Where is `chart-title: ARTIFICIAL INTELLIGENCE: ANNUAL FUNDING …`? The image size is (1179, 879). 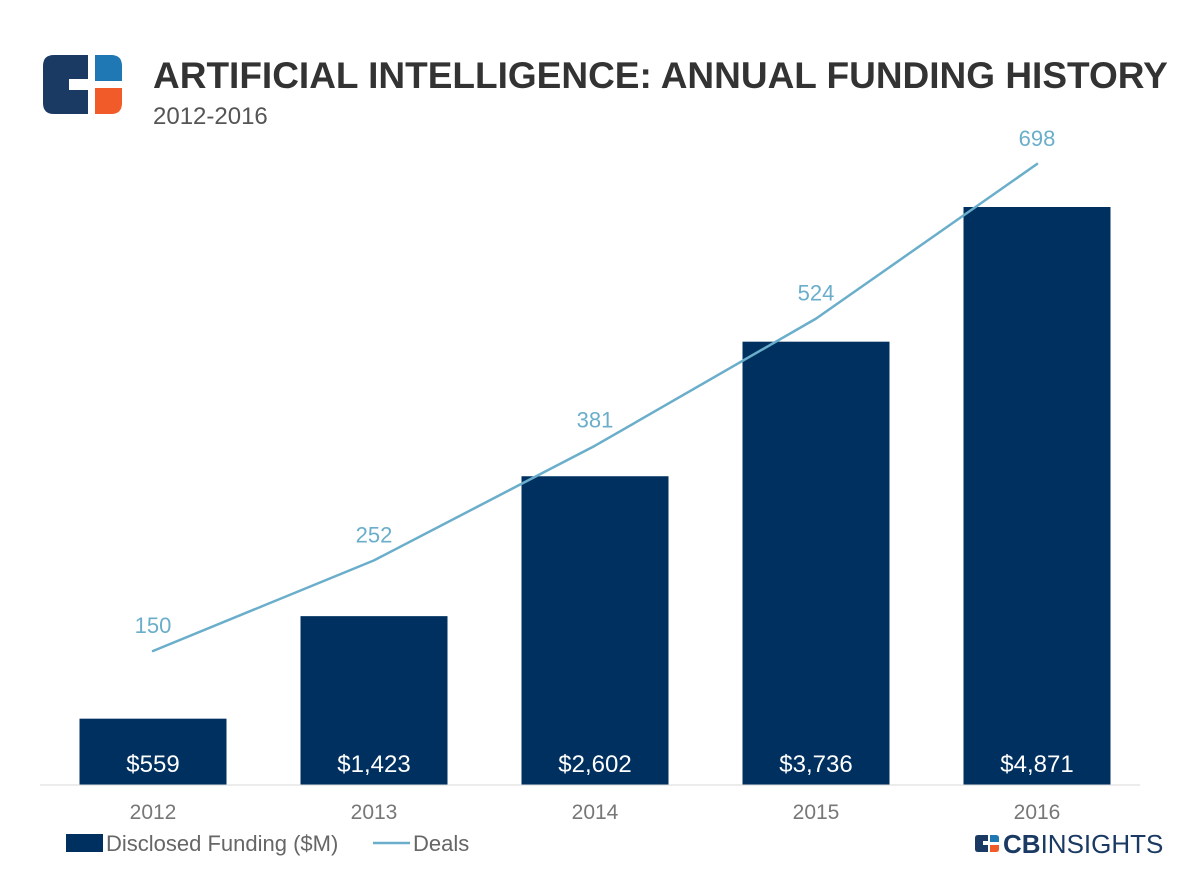
chart-title: ARTIFICIAL INTELLIGENCE: ANNUAL FUNDING … is located at coordinates (660, 75).